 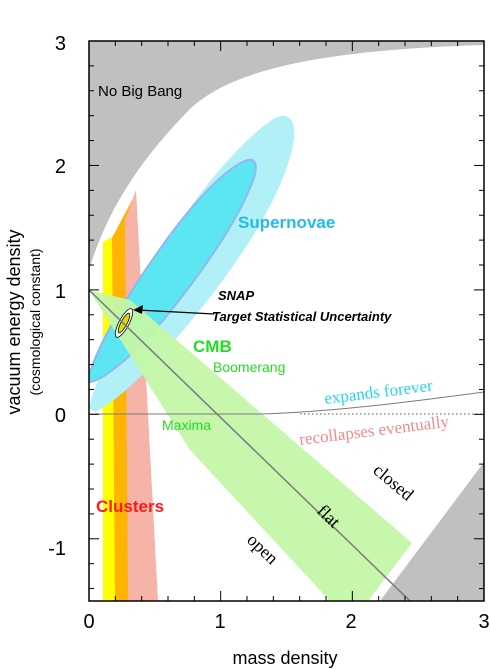 I want to click on closed-label: closed, so click(x=393, y=482).